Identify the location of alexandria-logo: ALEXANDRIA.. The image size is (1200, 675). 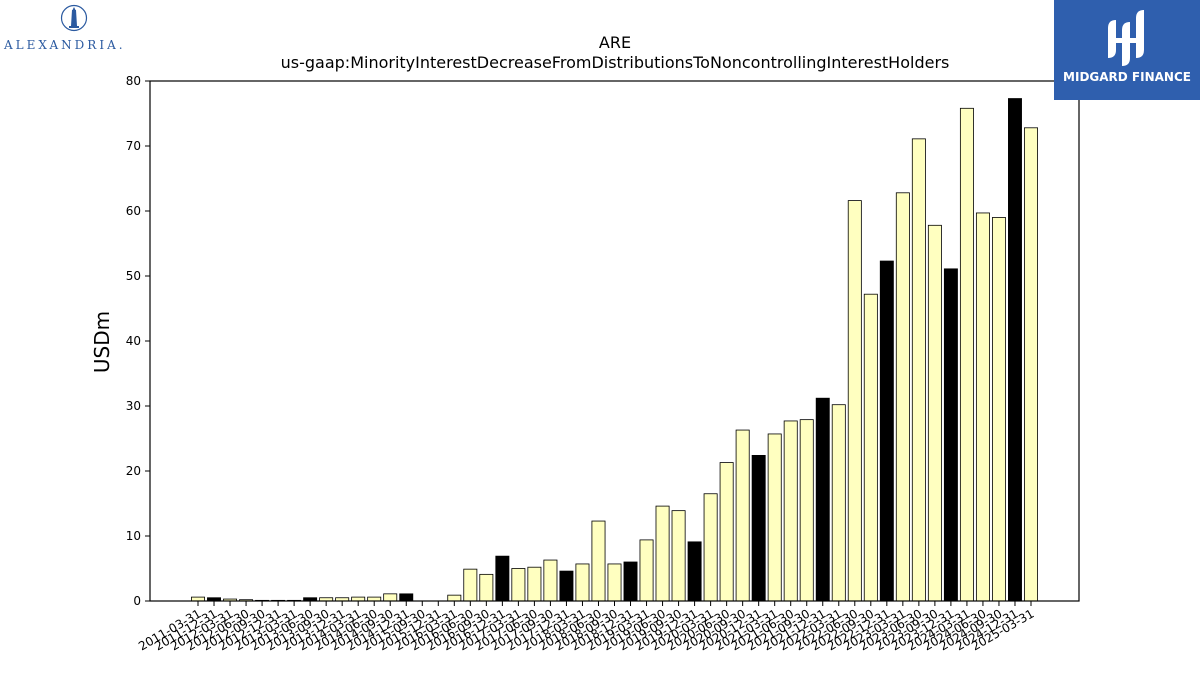
(75, 30).